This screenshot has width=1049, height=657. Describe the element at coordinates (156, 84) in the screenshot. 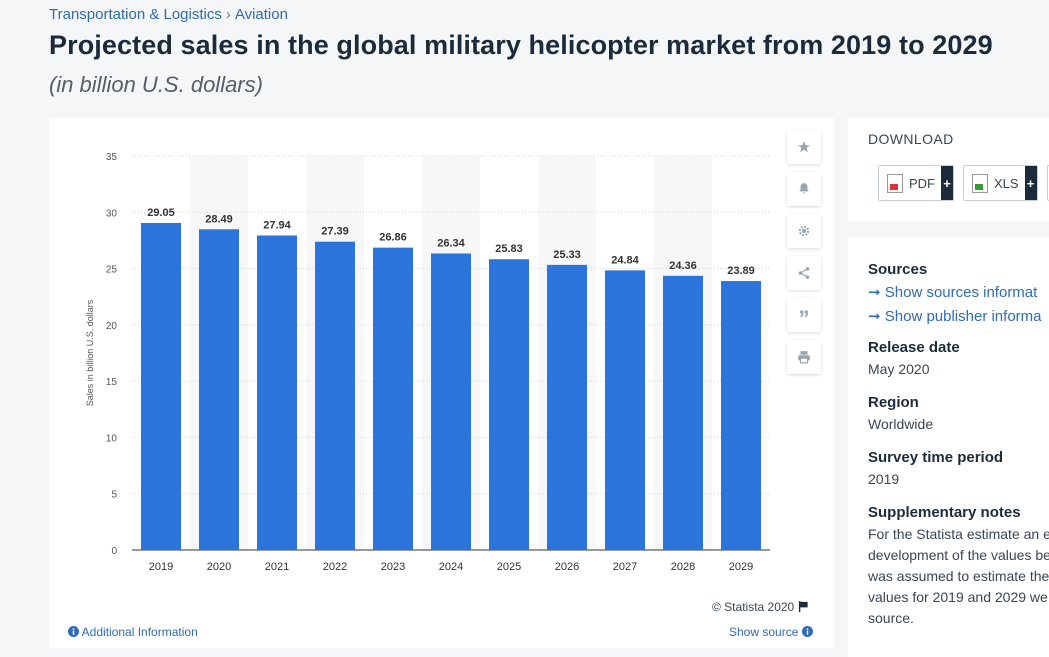

I see `page-subtitle: (in billion U.S. dollars)` at that location.